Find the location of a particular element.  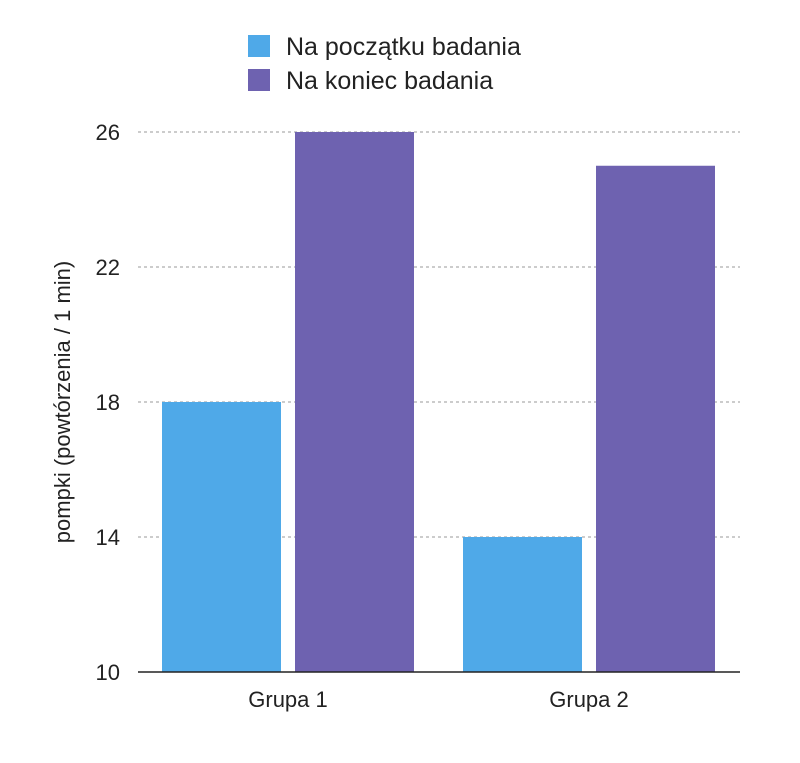

legend: Na początku badania Na koniec badania is located at coordinates (384, 64).